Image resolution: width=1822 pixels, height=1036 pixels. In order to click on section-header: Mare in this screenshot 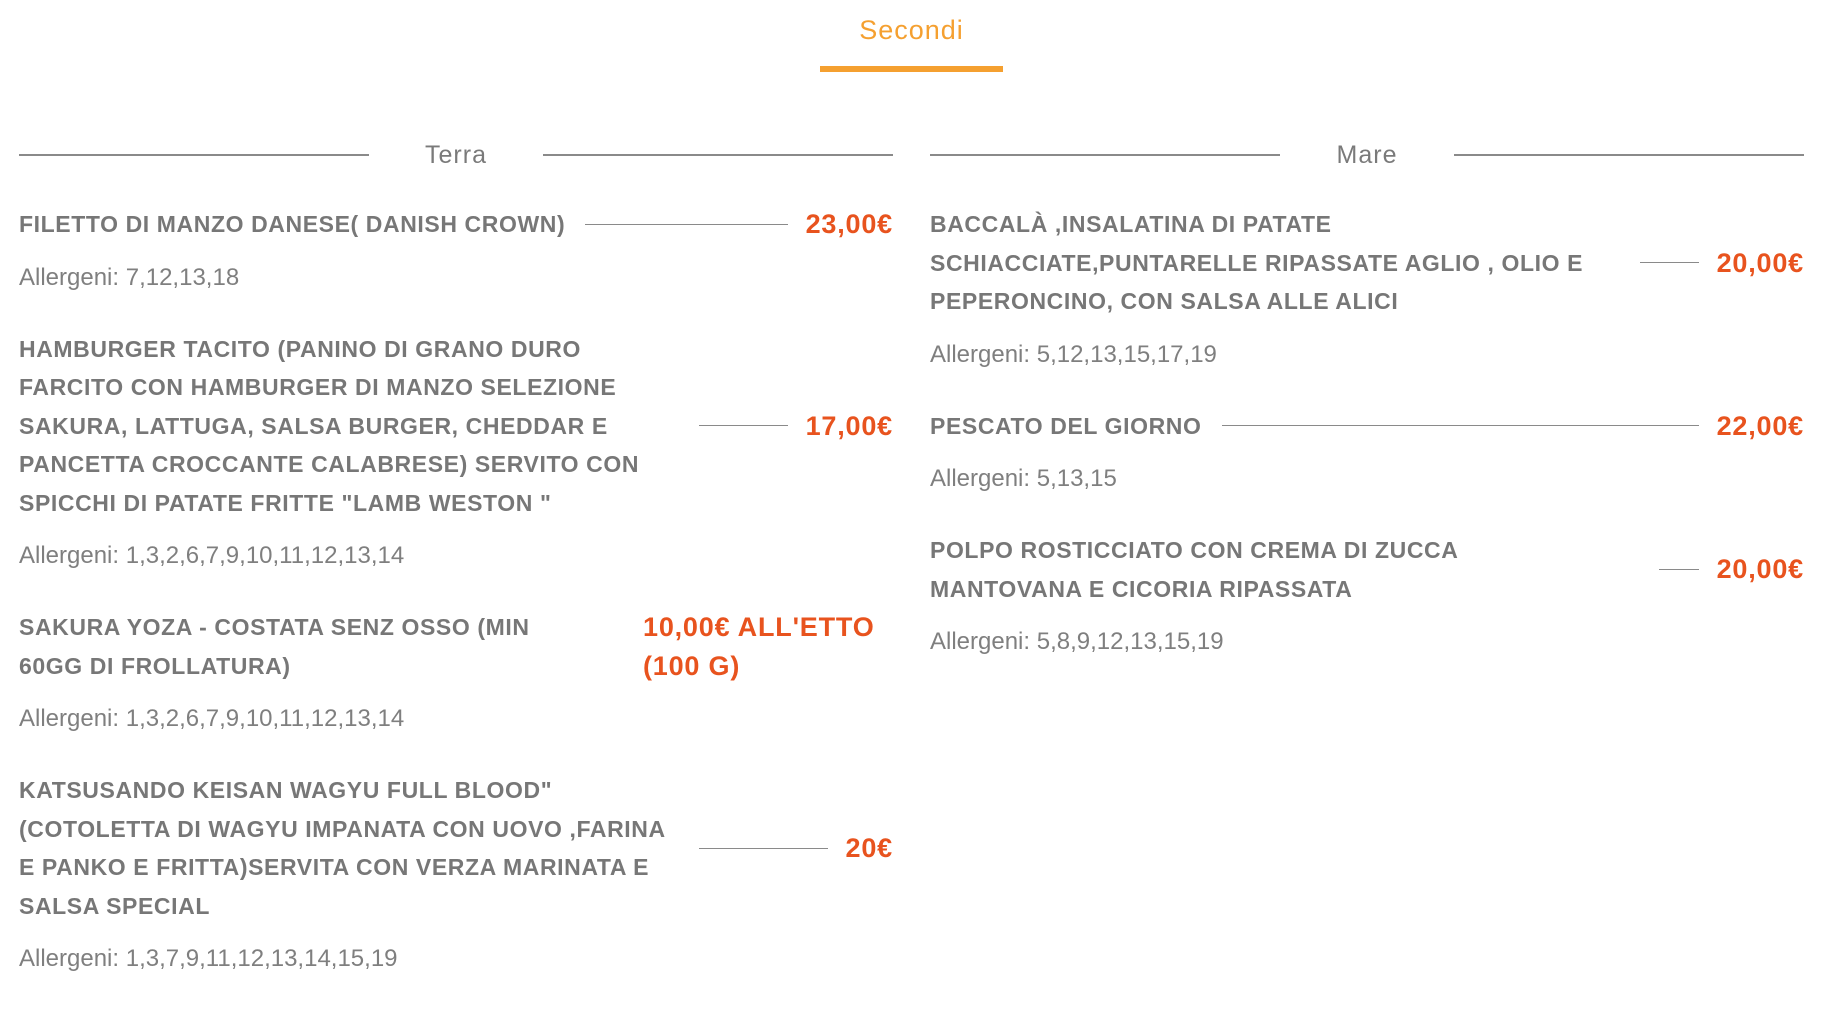, I will do `click(1367, 155)`.